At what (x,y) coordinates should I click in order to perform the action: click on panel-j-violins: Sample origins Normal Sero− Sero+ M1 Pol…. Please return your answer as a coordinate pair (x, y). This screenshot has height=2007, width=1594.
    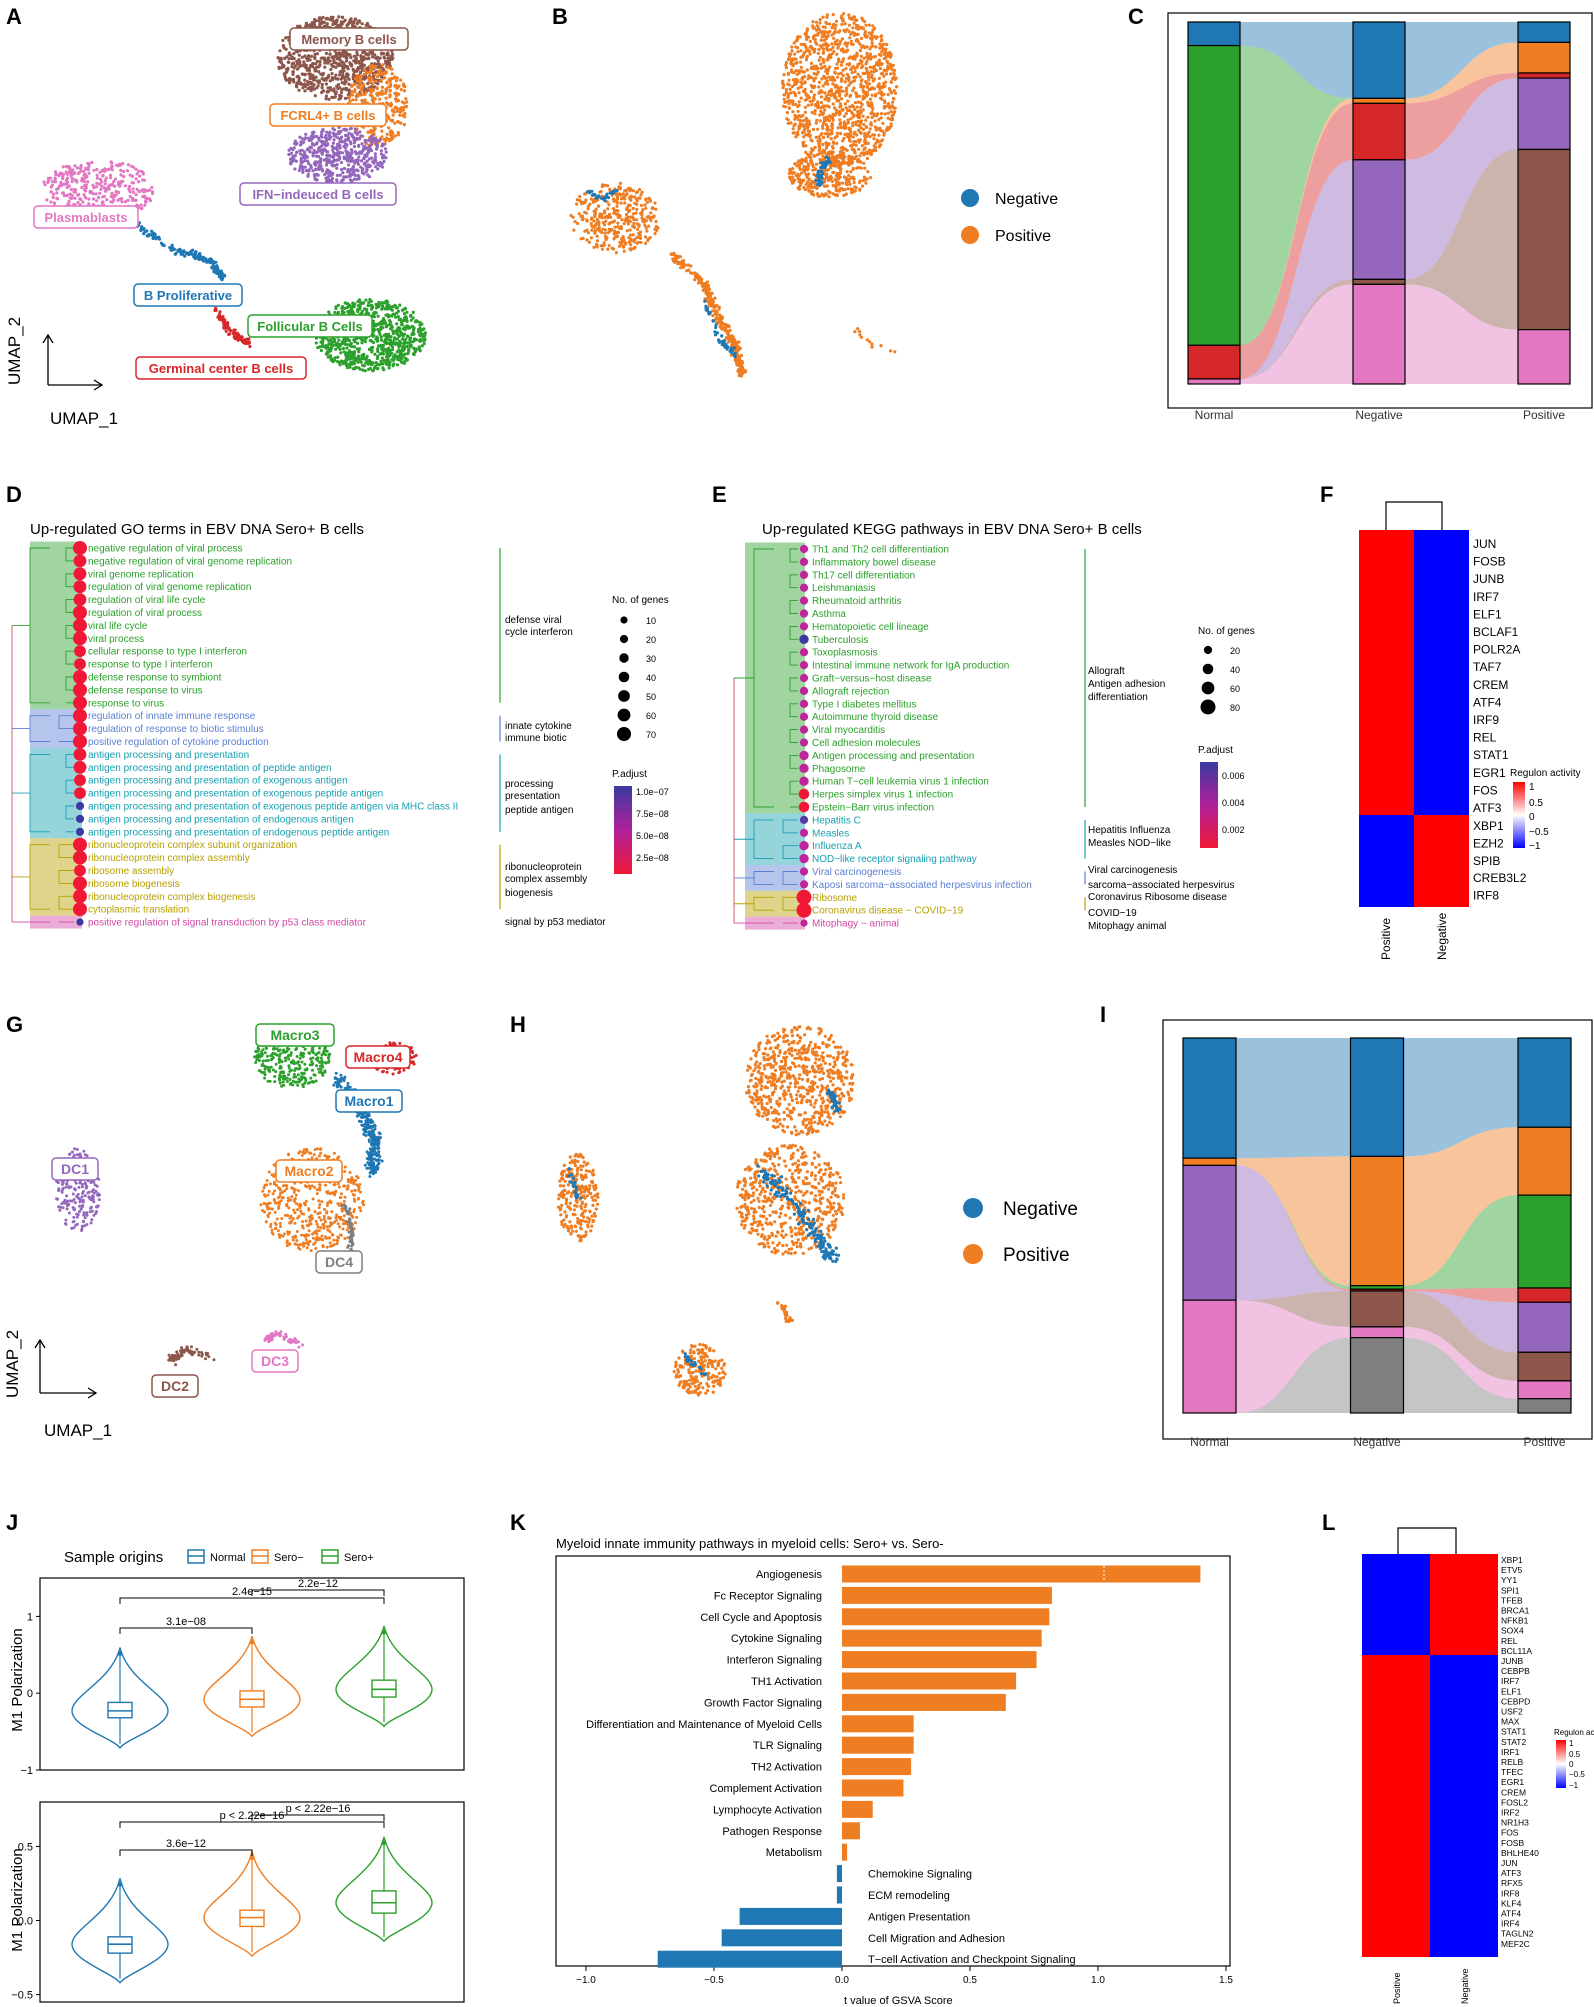
    Looking at the image, I should click on (237, 1776).